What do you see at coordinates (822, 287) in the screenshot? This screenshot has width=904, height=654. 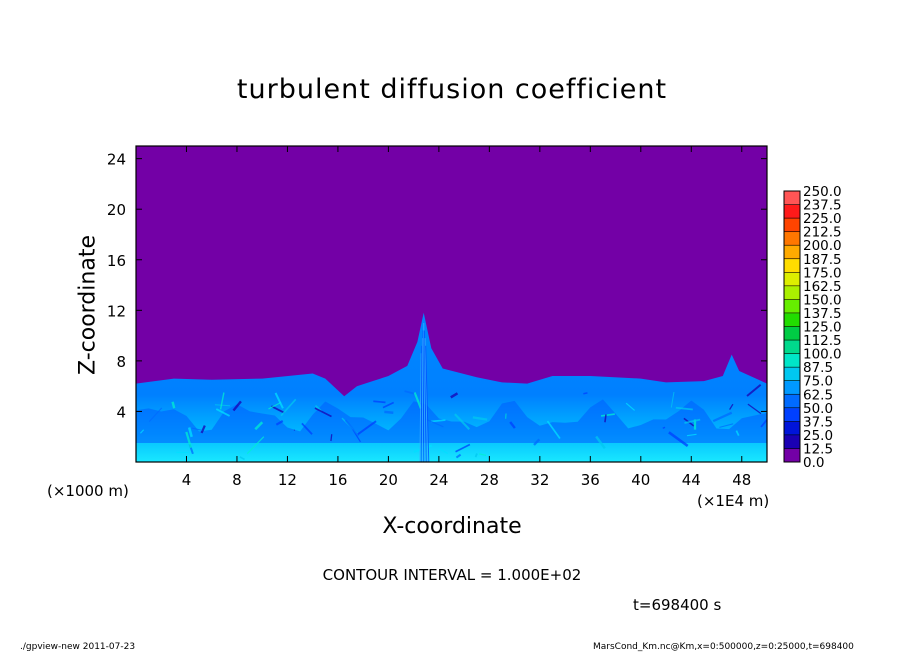 I see `colorbar-label: 162.5` at bounding box center [822, 287].